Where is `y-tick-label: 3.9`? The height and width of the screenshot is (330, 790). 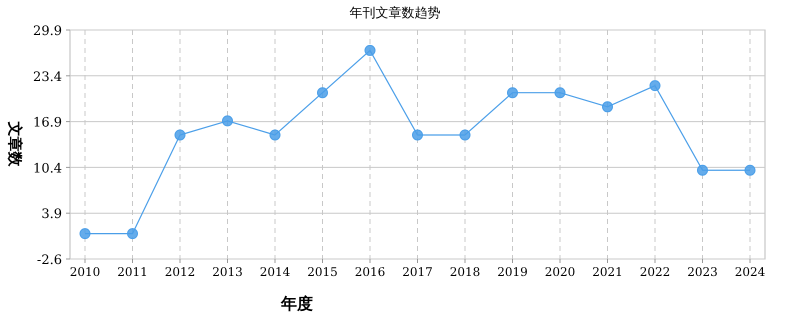
y-tick-label: 3.9 is located at coordinates (51, 214).